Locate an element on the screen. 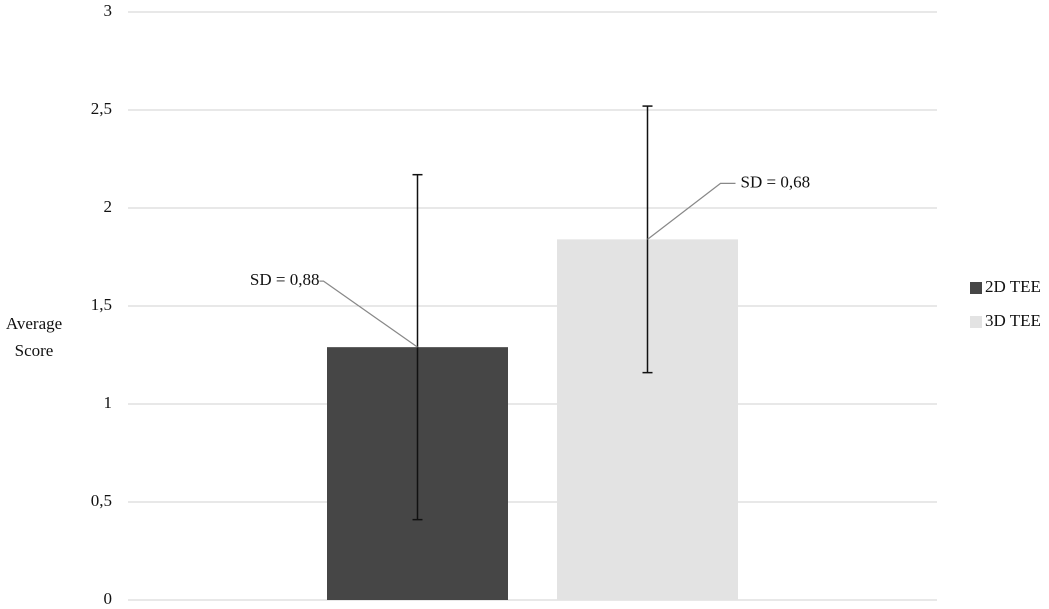 The height and width of the screenshot is (609, 1049). y-tick-label: 0 is located at coordinates (108, 598).